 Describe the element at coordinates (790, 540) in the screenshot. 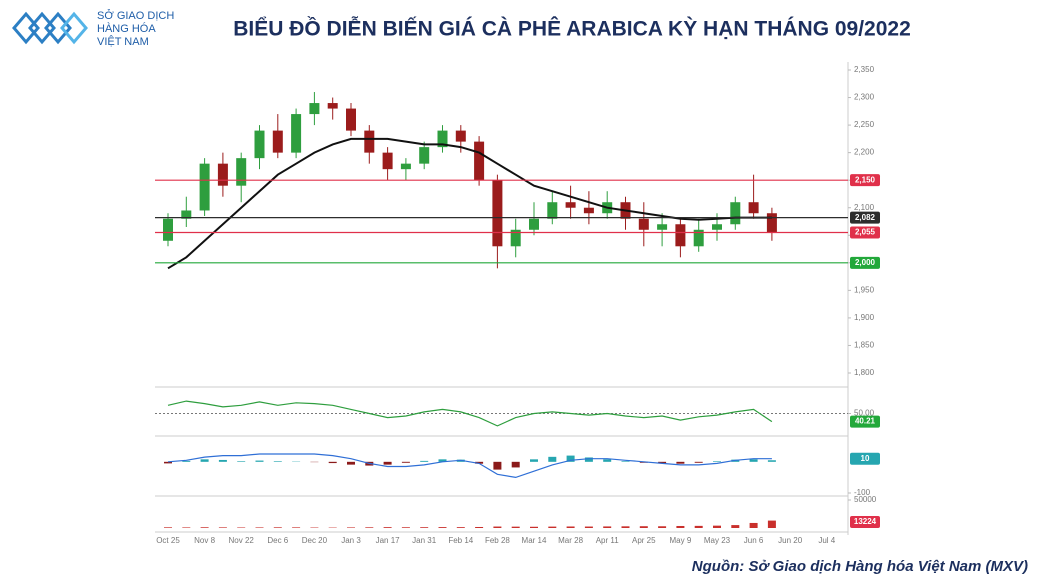

I see `x-tick-label: Jun 20` at that location.